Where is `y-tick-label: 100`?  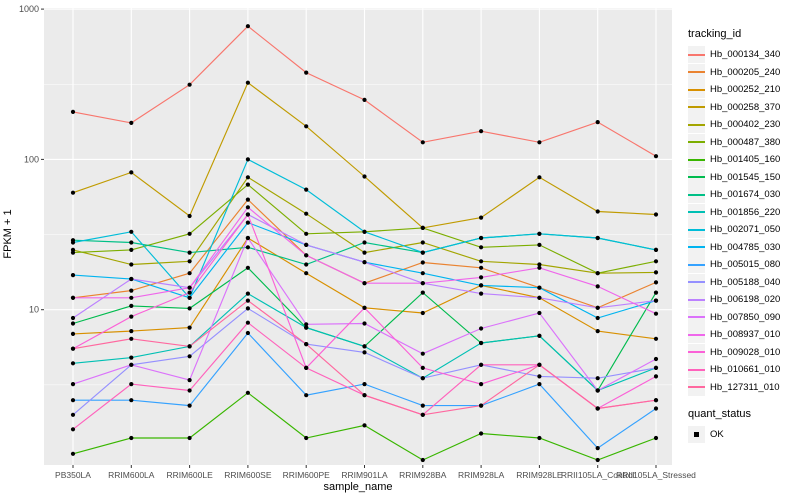
y-tick-label: 100 is located at coordinates (31, 159).